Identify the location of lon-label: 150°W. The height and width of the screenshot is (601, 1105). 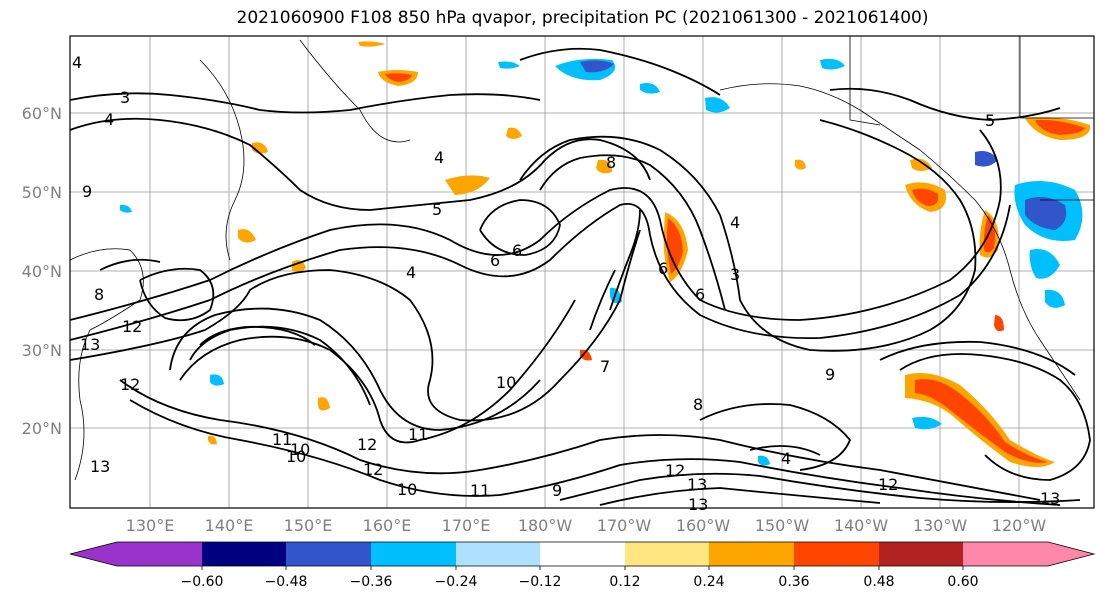
(782, 525).